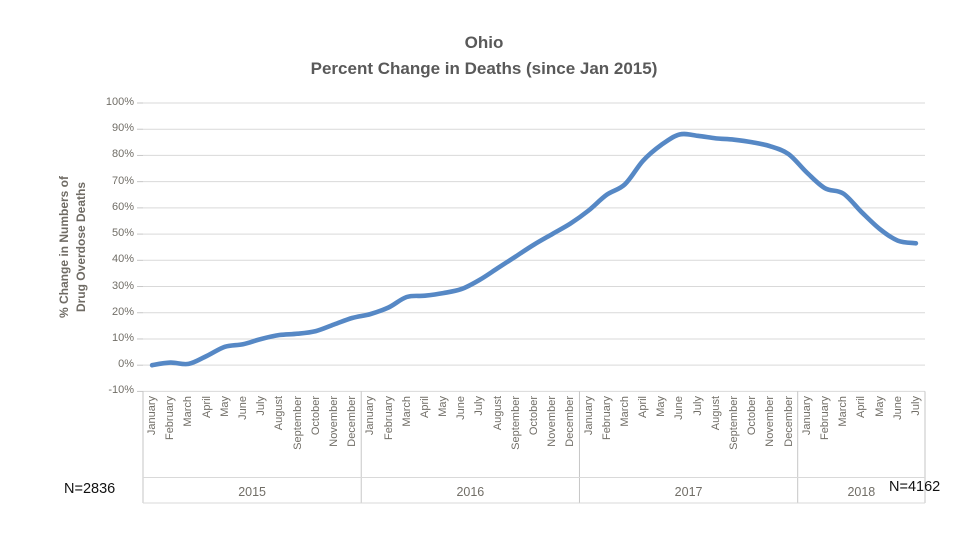 This screenshot has height=540, width=960. What do you see at coordinates (122, 154) in the screenshot?
I see `y-tick-label: 80%` at bounding box center [122, 154].